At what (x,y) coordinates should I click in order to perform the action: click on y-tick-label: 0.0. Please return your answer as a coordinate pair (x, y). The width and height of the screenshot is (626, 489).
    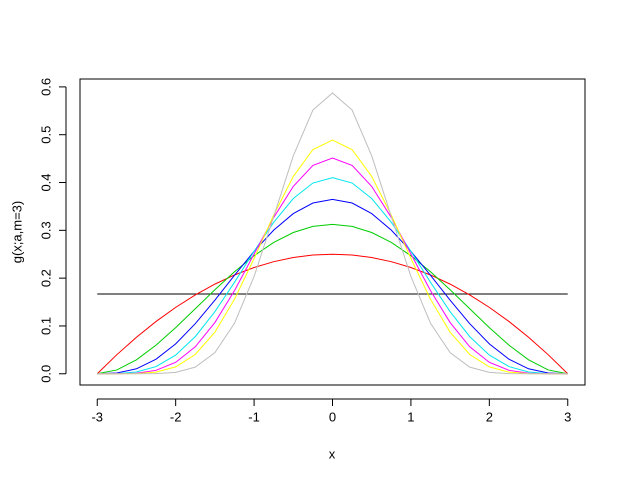
    Looking at the image, I should click on (45, 374).